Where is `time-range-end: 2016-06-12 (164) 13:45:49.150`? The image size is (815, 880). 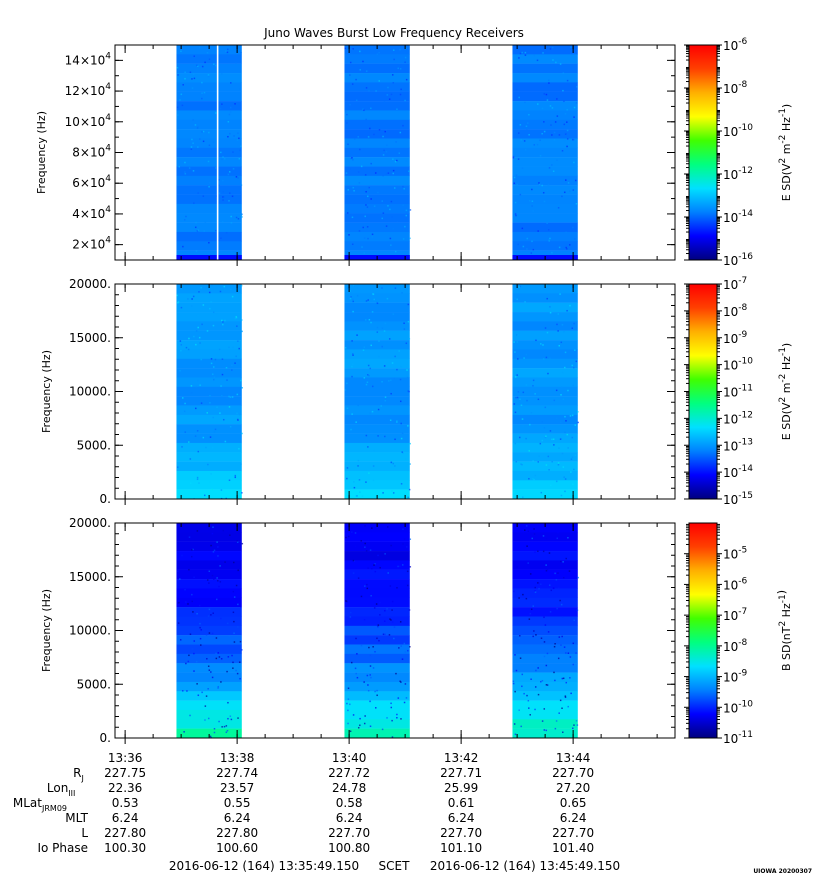 time-range-end: 2016-06-12 (164) 13:45:49.150 is located at coordinates (525, 866).